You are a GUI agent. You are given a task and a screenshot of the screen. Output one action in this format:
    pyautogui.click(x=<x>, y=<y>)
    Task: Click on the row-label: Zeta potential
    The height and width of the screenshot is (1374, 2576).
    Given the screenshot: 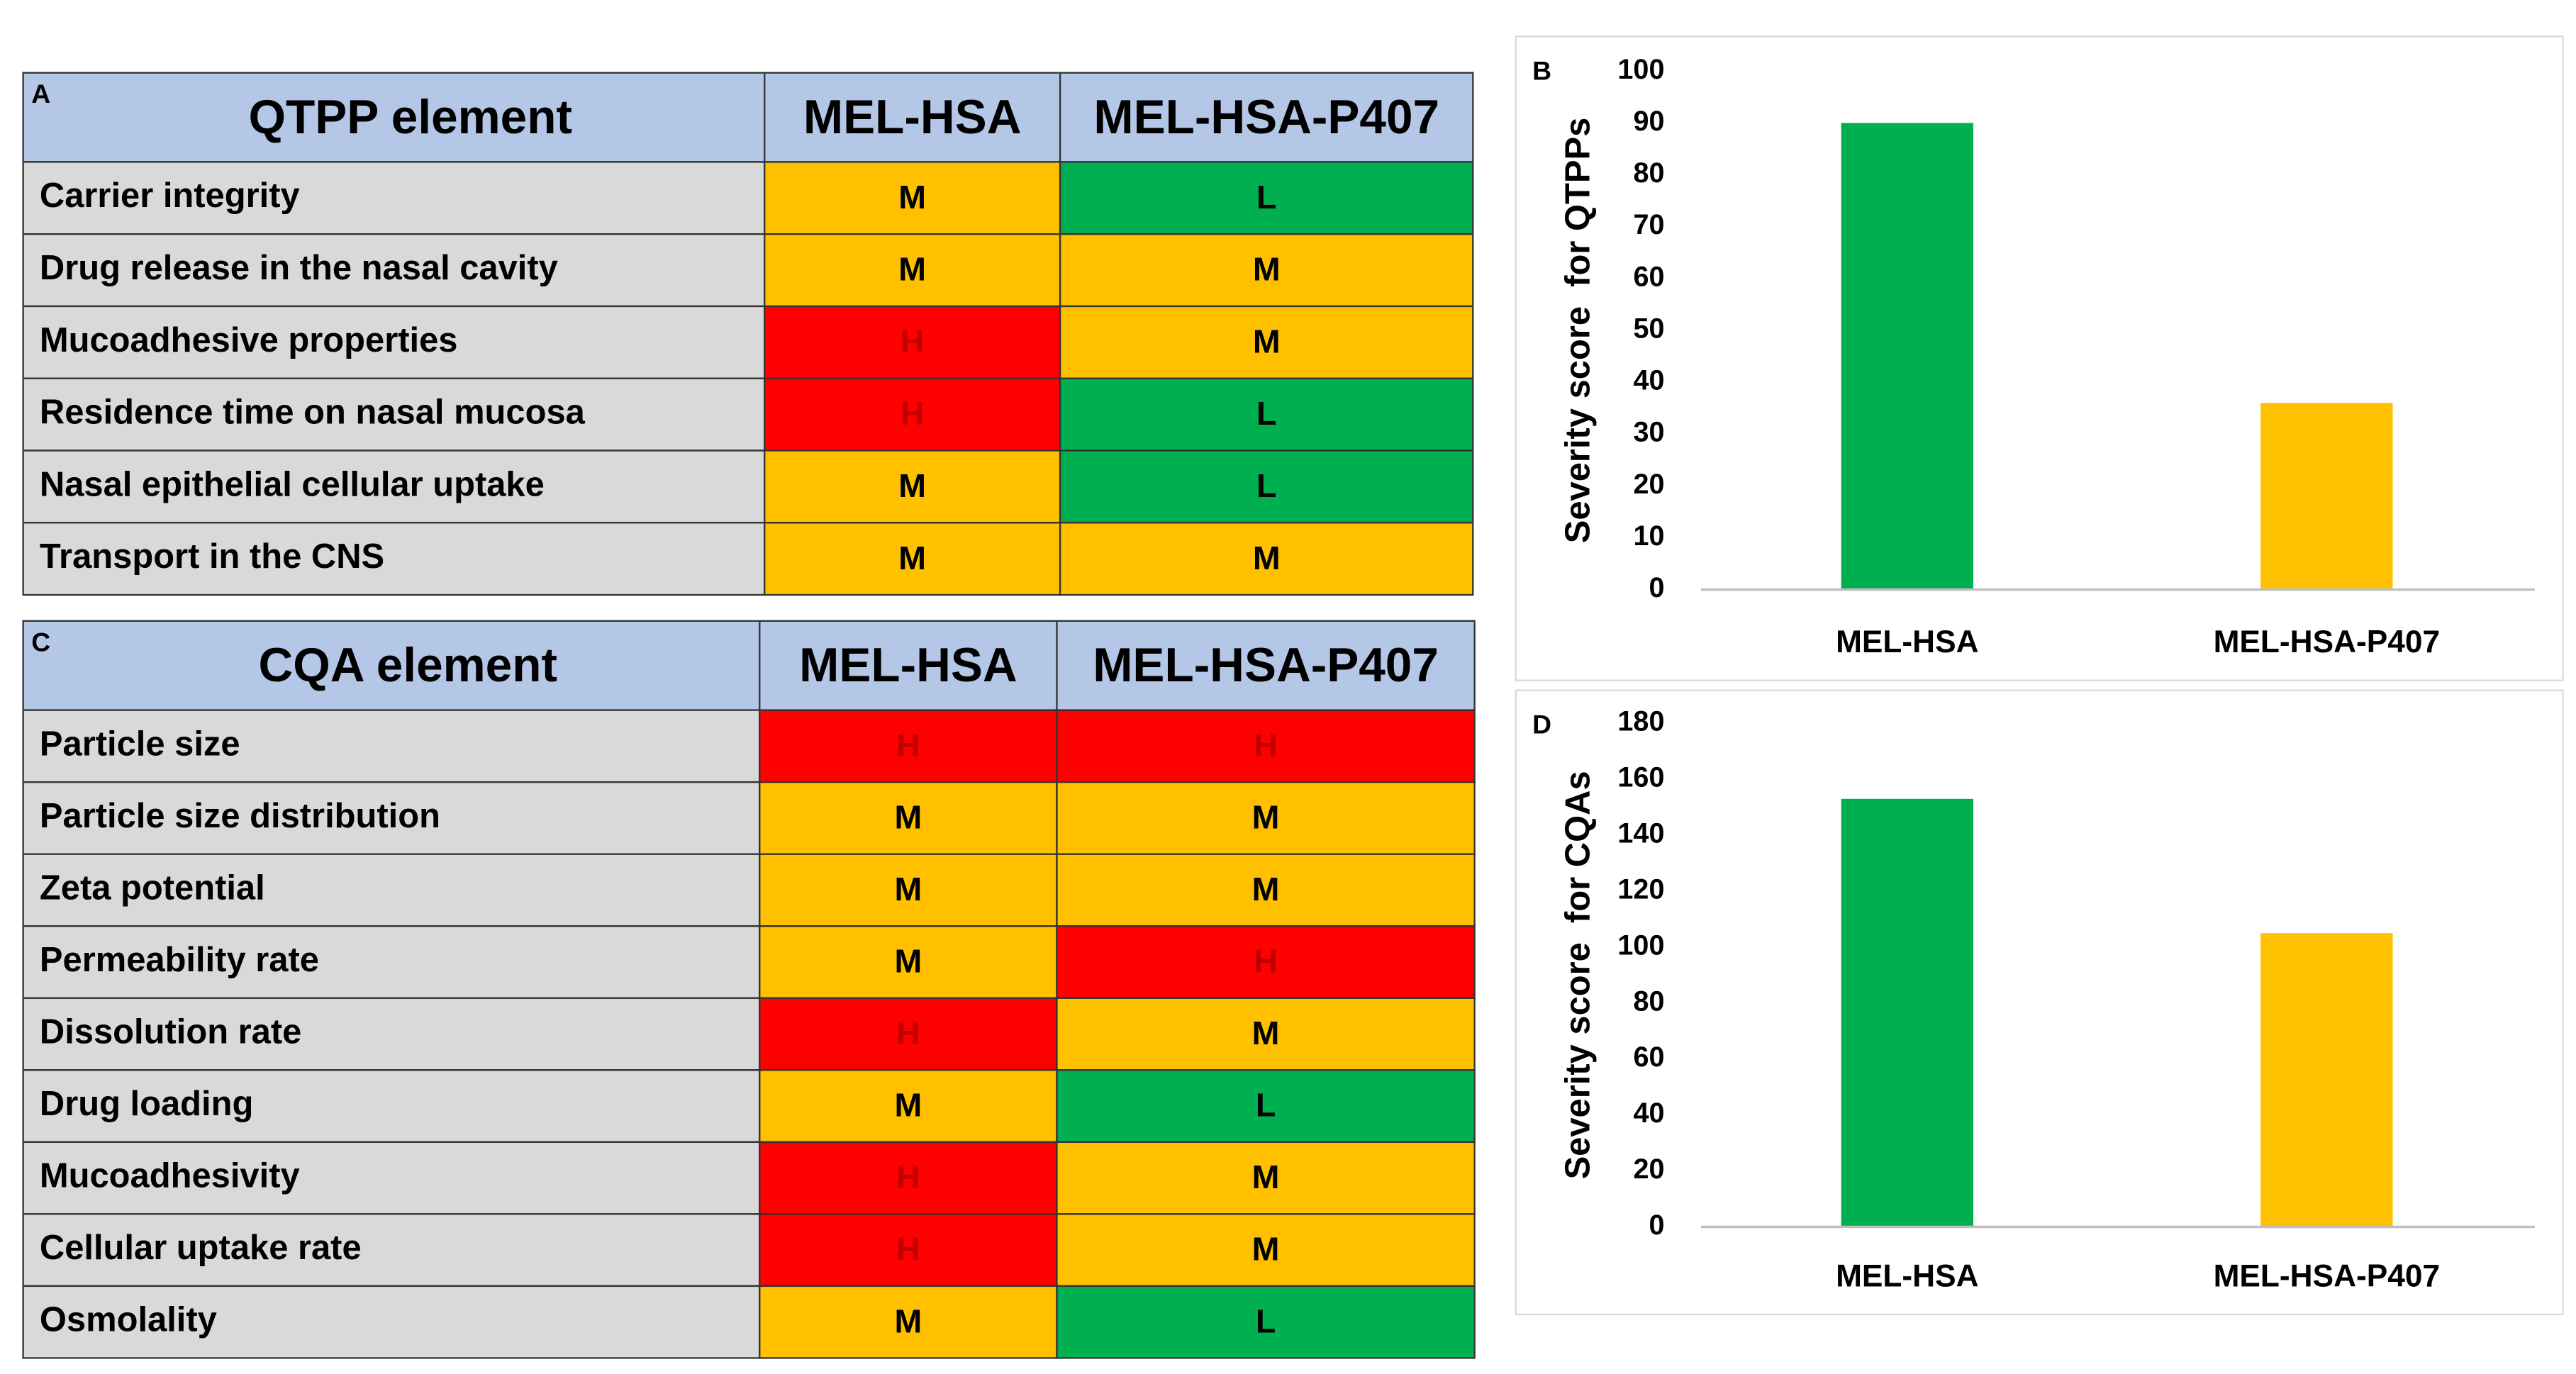 What is the action you would take?
    pyautogui.click(x=152, y=887)
    